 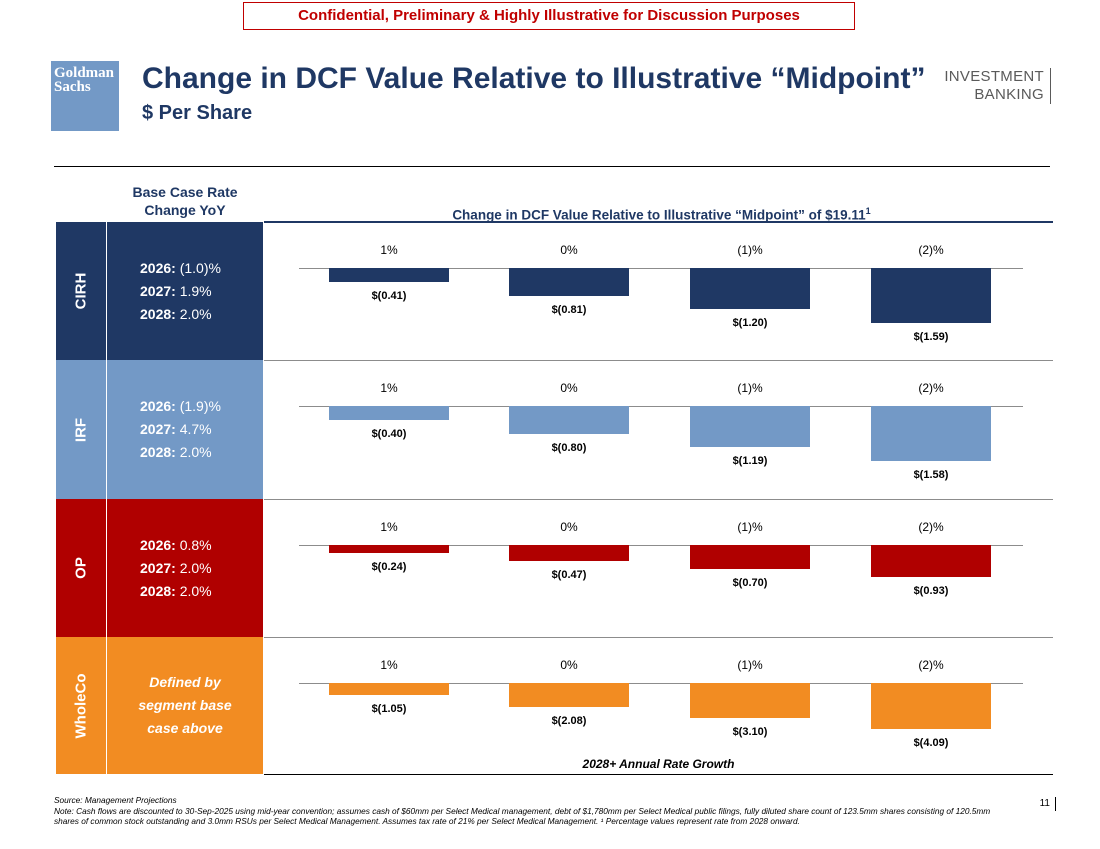 What do you see at coordinates (185, 728) in the screenshot?
I see `description-line: case above` at bounding box center [185, 728].